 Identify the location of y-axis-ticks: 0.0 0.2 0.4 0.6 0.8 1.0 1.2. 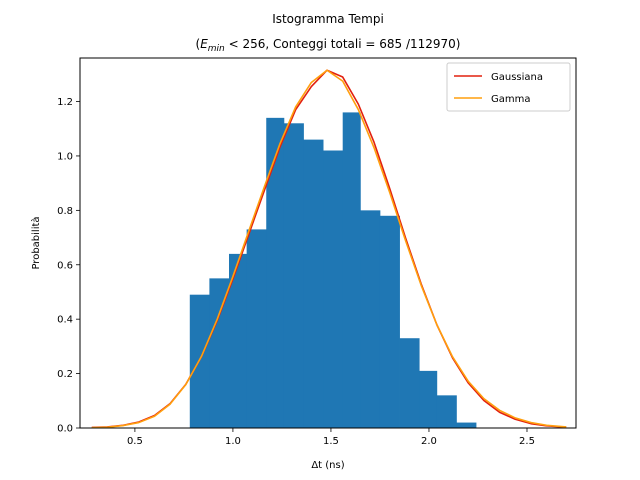
(68, 266).